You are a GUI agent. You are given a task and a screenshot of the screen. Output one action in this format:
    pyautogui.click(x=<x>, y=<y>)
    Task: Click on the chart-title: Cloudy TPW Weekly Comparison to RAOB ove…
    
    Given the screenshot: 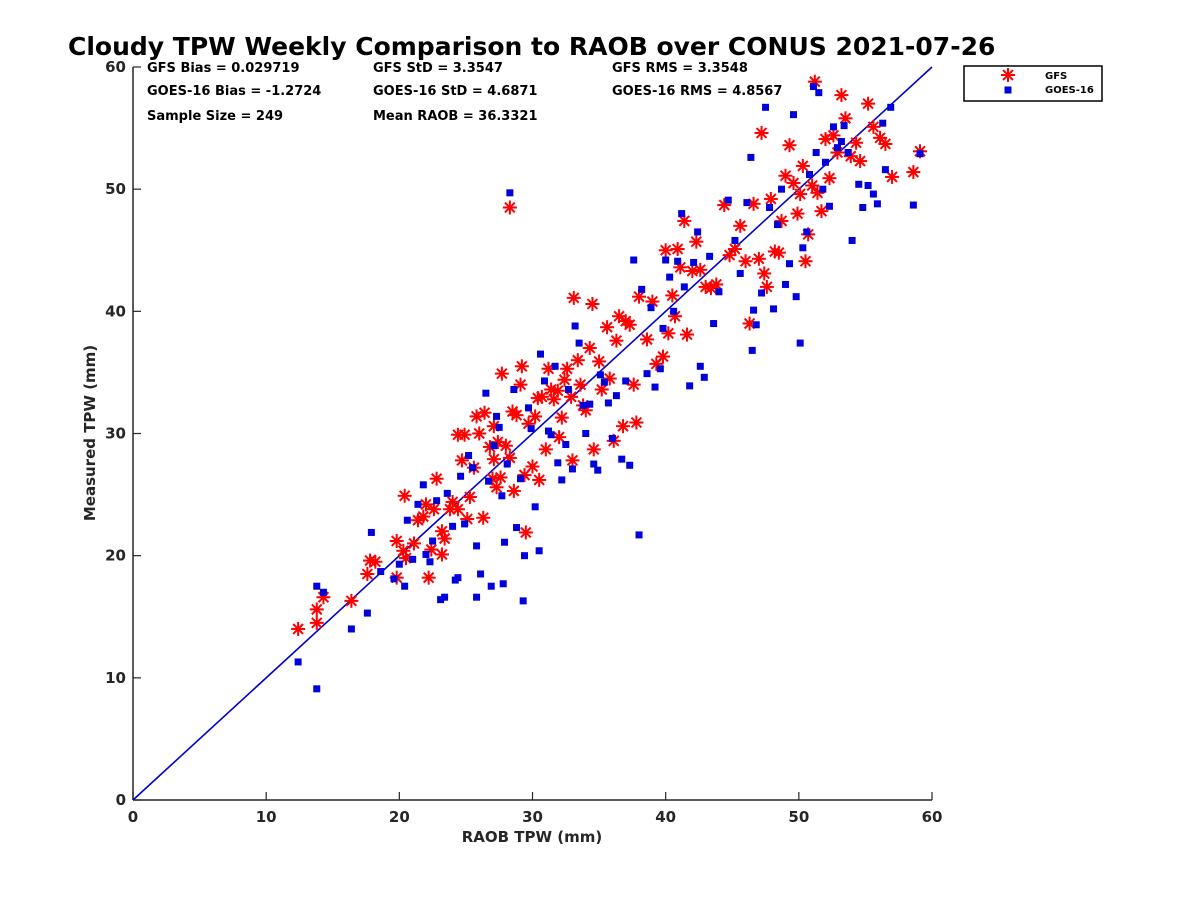 What is the action you would take?
    pyautogui.click(x=531, y=46)
    